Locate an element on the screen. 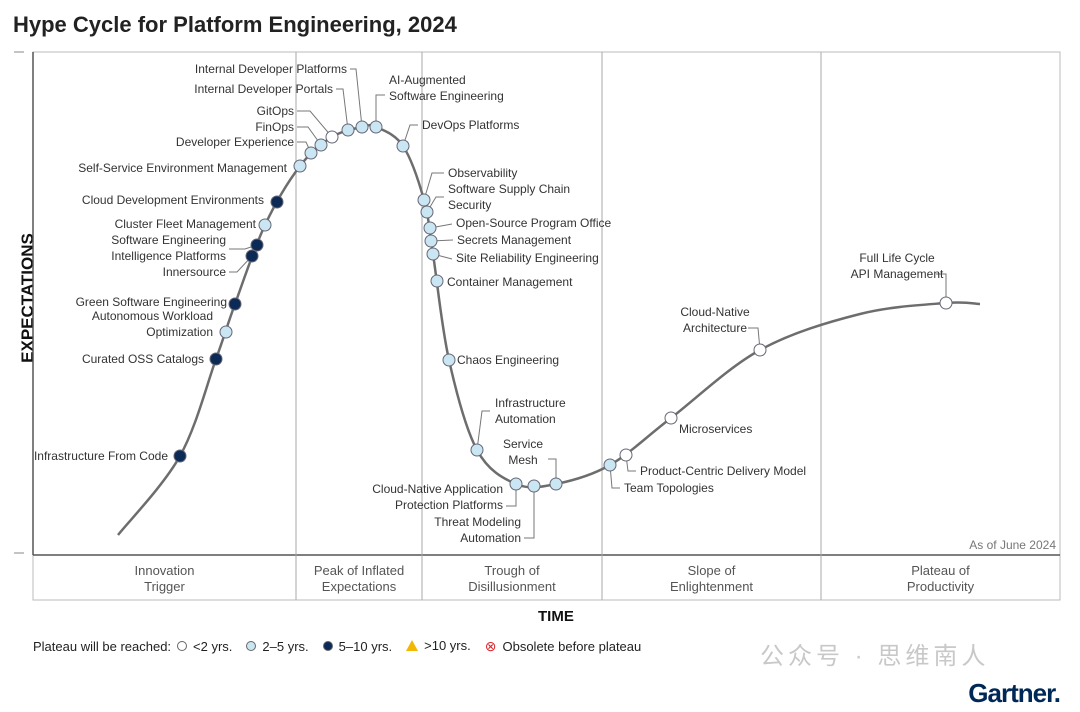 The height and width of the screenshot is (712, 1080). legend-label: Plateau will be reached: is located at coordinates (102, 646).